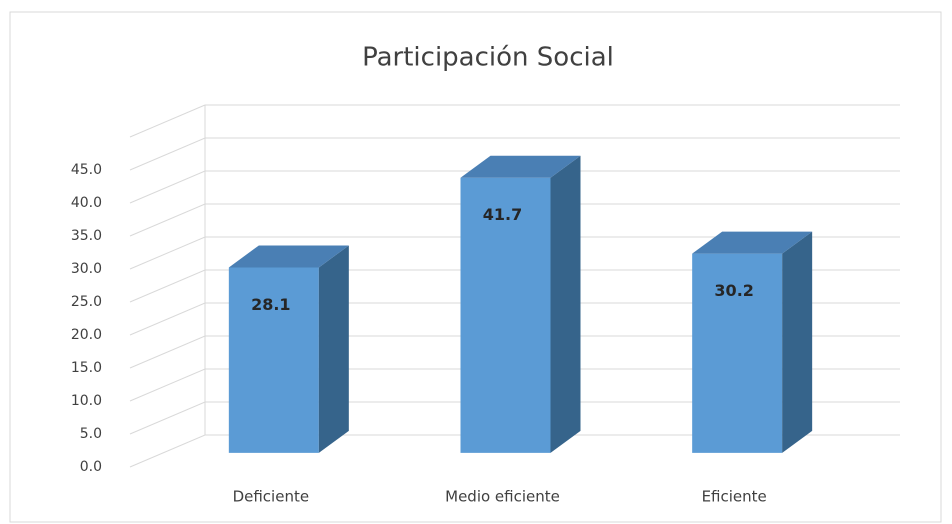  Describe the element at coordinates (86, 269) in the screenshot. I see `y-tick-label: 30.0` at that location.